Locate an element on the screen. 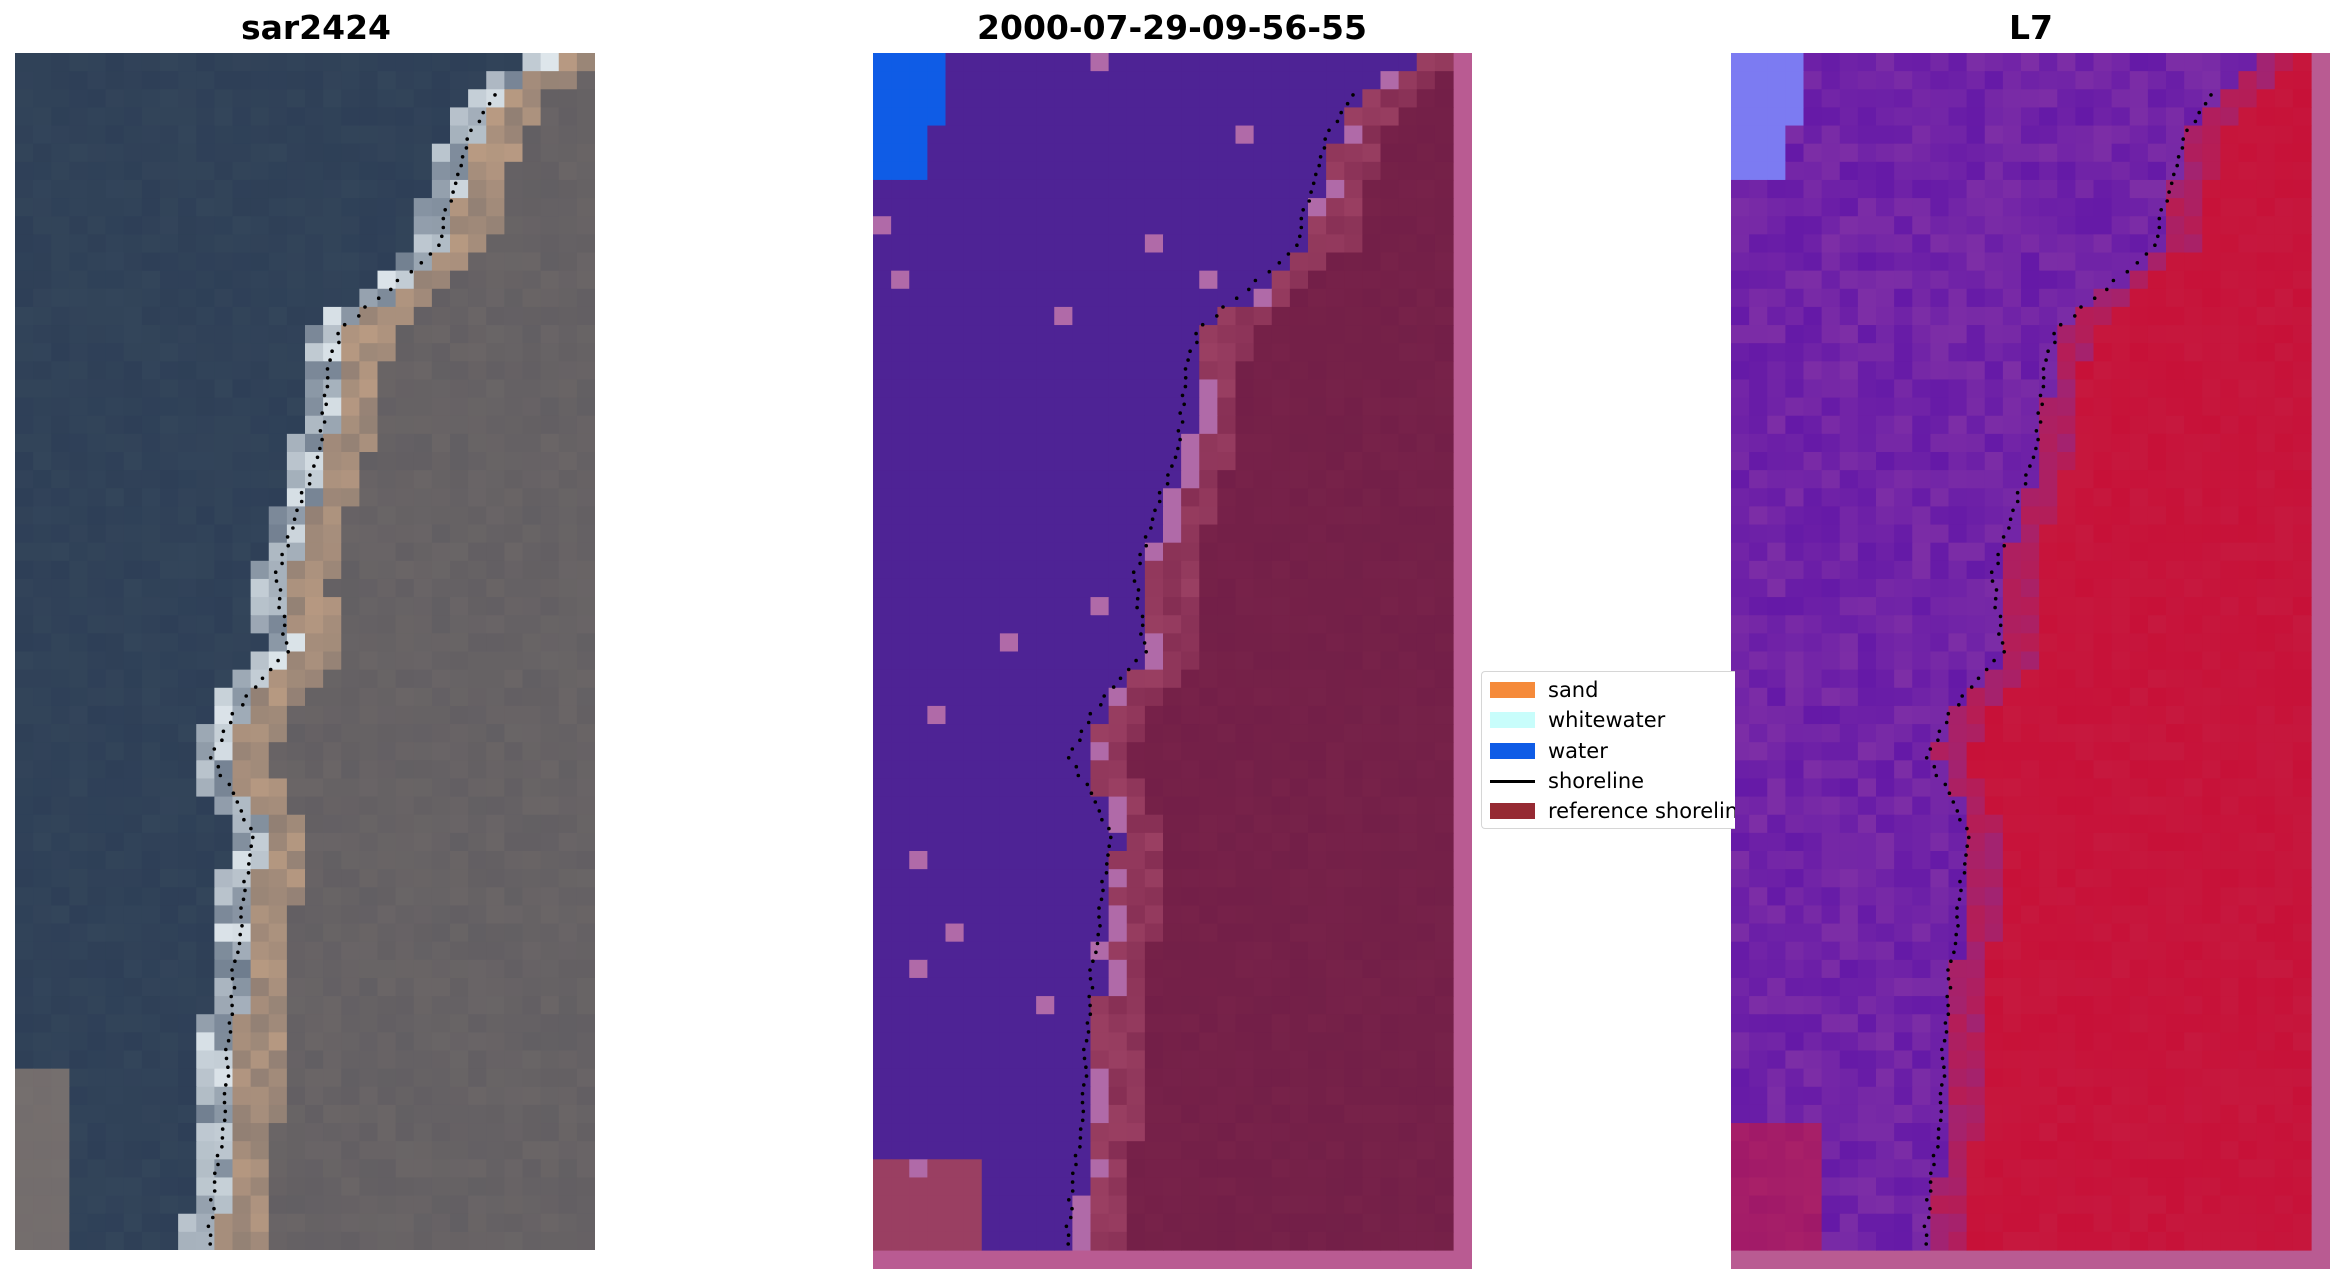 Image resolution: width=2343 pixels, height=1283 pixels. panel-title-classified: 2000-07-29-09-56-55 is located at coordinates (1172, 27).